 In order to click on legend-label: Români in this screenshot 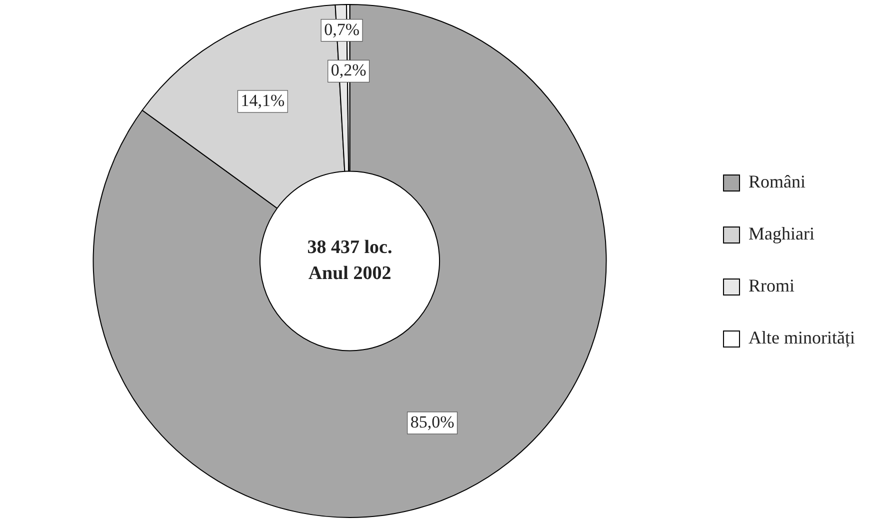, I will do `click(777, 182)`.